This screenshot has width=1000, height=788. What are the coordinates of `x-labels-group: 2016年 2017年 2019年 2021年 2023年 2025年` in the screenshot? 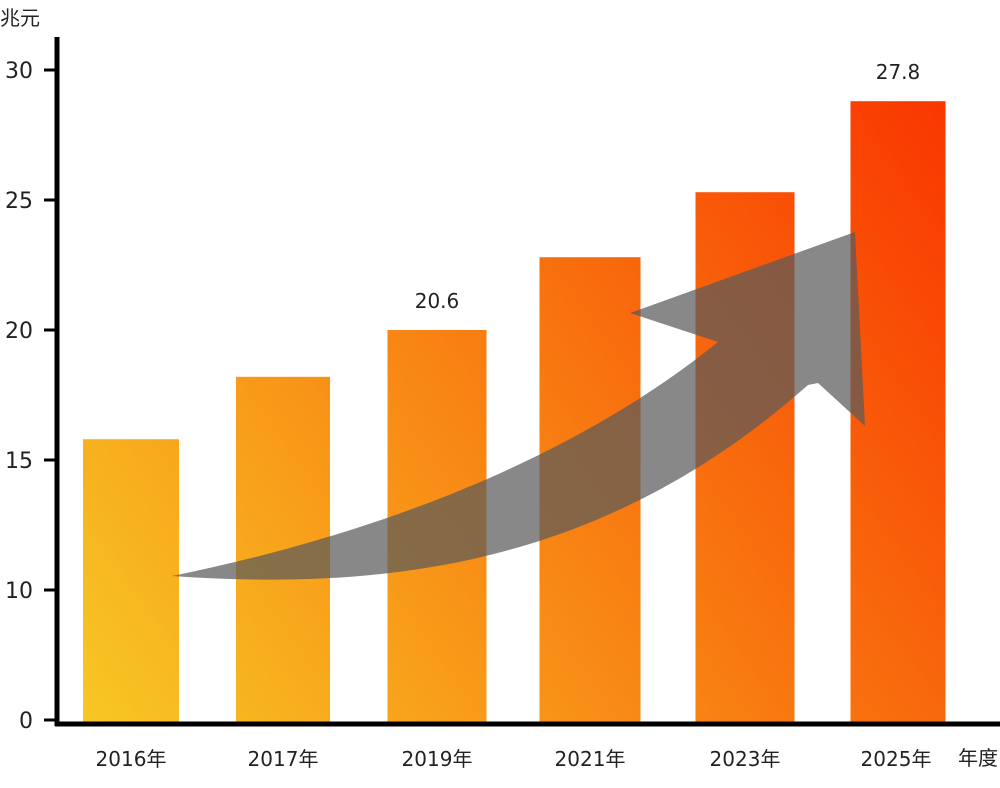 It's located at (514, 759).